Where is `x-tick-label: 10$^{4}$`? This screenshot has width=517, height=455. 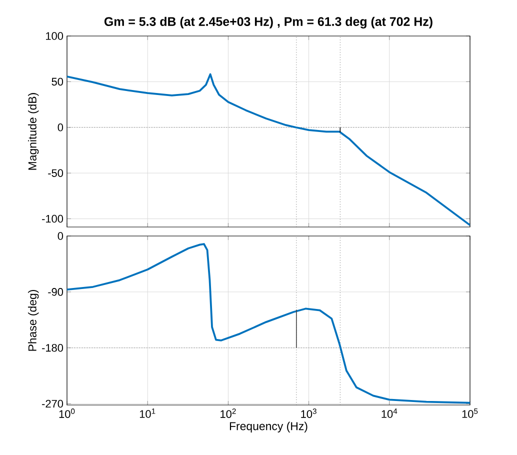
x-tick-label: 10$^{4}$ is located at coordinates (390, 413).